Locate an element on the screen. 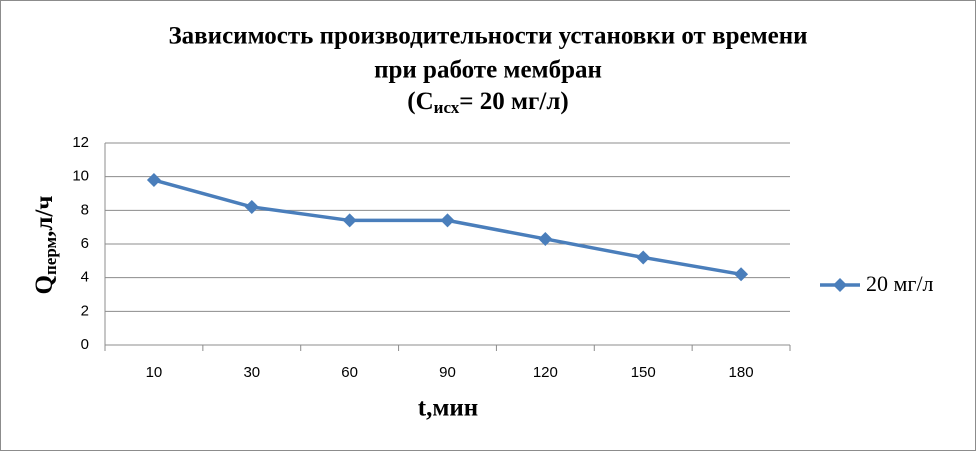  y-label-rest: ,л/ч is located at coordinates (44, 216).